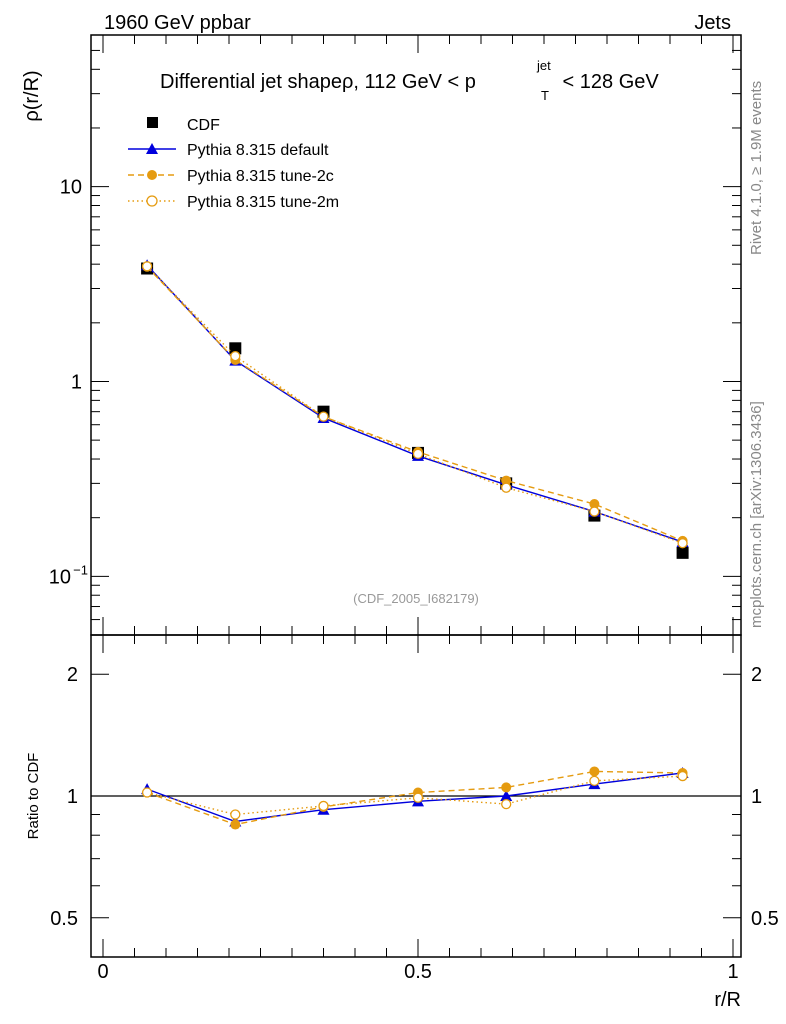 This screenshot has width=786, height=1024. I want to click on ratio-y-tick-label-right: 2, so click(756, 675).